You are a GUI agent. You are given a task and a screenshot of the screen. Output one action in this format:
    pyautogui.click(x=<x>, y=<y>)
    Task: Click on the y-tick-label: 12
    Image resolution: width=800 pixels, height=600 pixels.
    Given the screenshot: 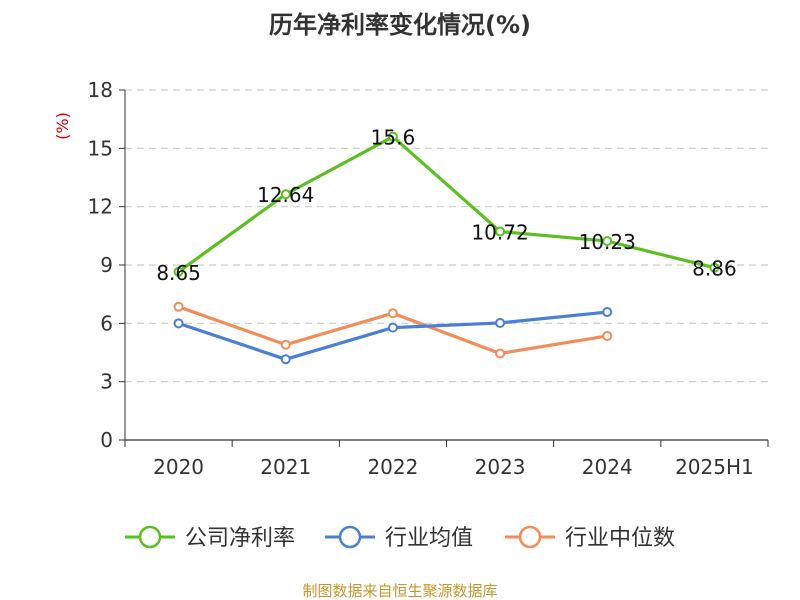 What is the action you would take?
    pyautogui.click(x=100, y=207)
    